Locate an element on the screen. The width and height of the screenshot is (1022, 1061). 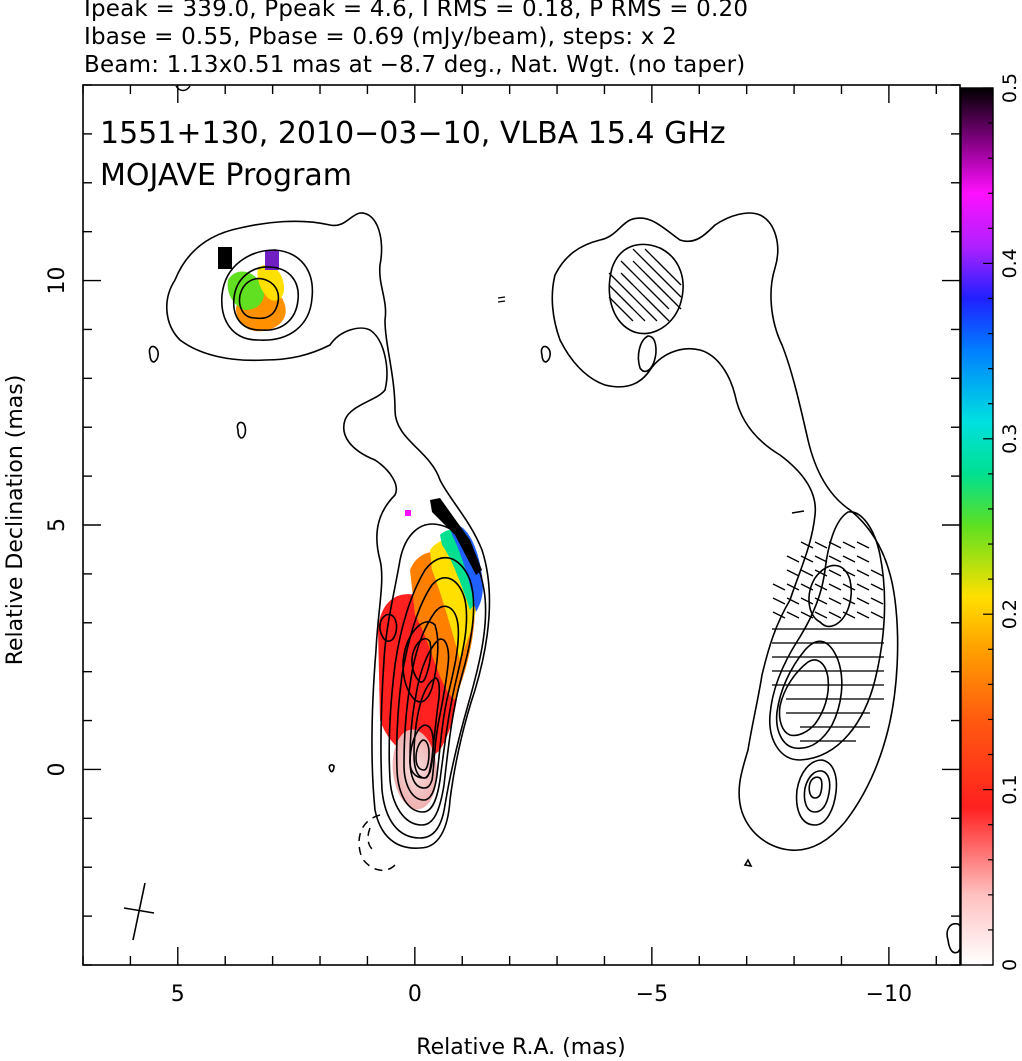
colorbar-tick-label: 0.4 is located at coordinates (1010, 263).